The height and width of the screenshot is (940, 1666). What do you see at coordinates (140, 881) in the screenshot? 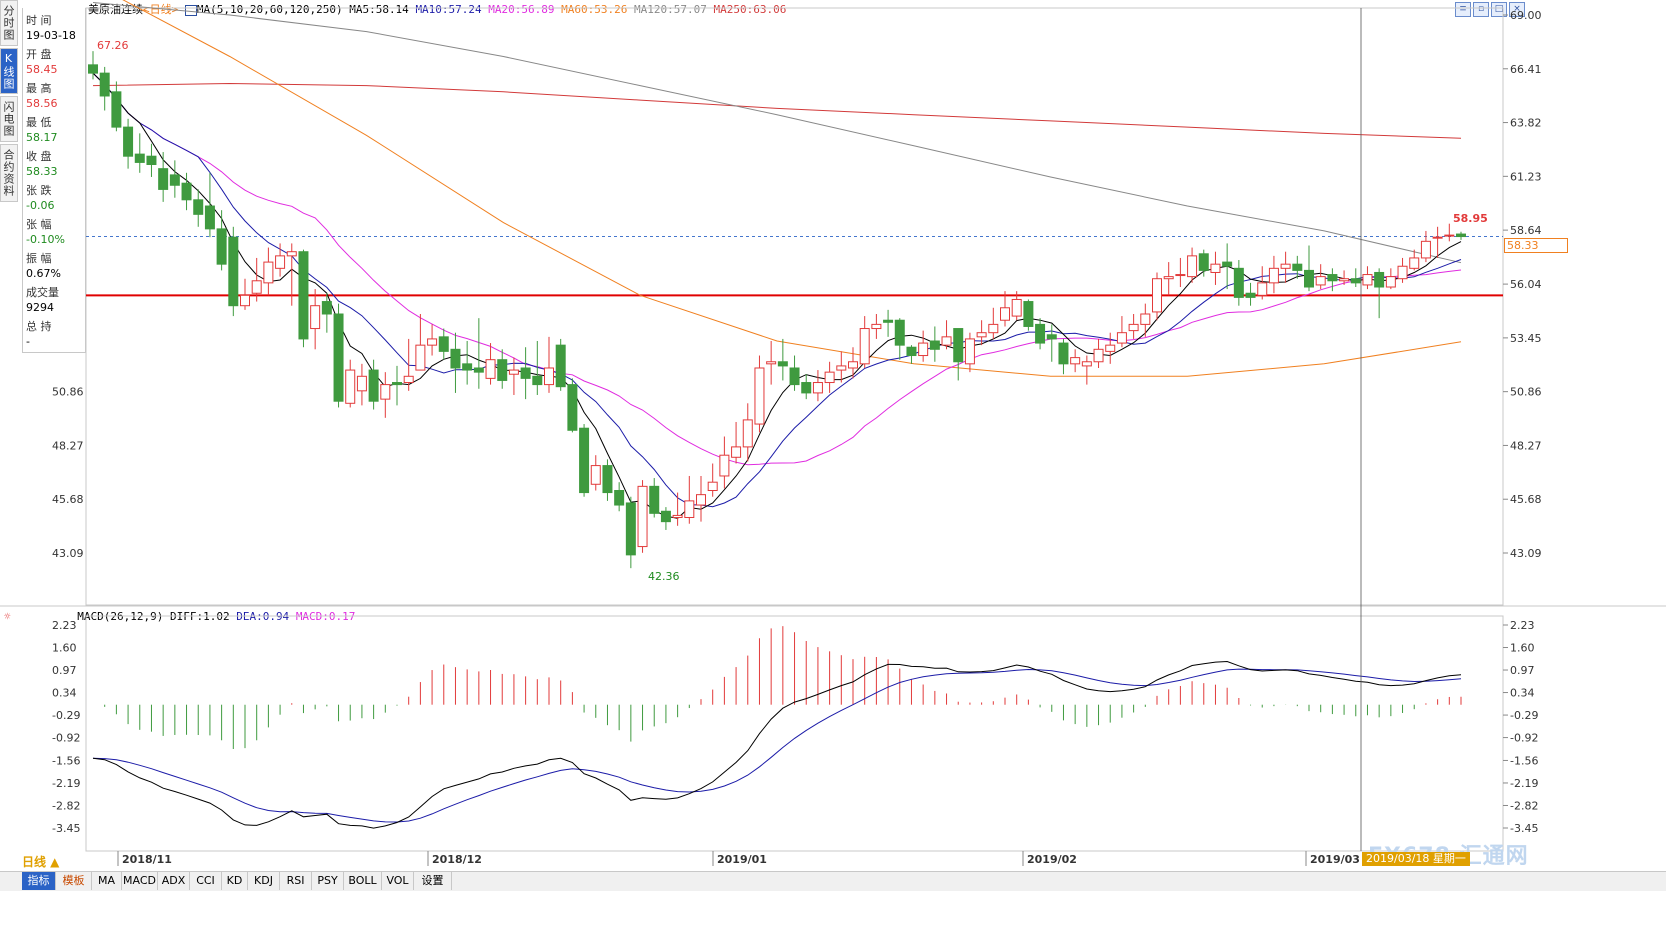
I see `toolbar-macd: MACD` at bounding box center [140, 881].